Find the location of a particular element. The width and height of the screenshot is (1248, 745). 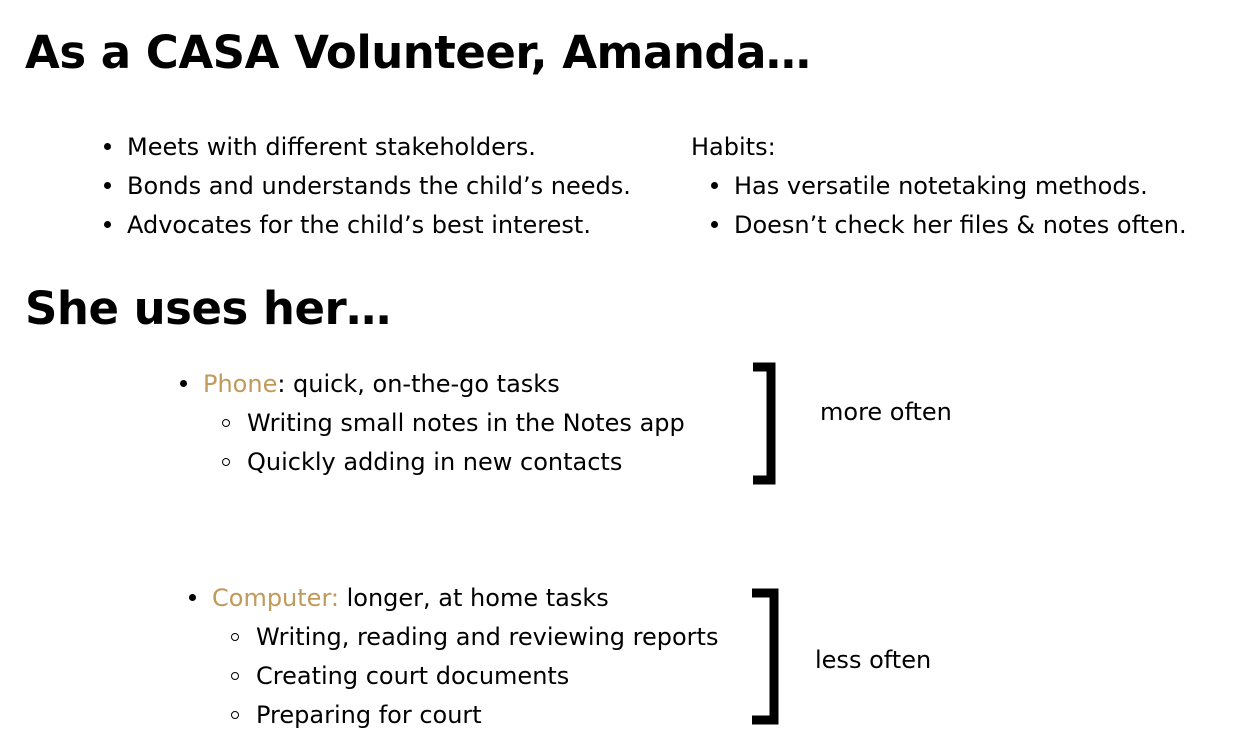

device-name: Computer: is located at coordinates (275, 598).